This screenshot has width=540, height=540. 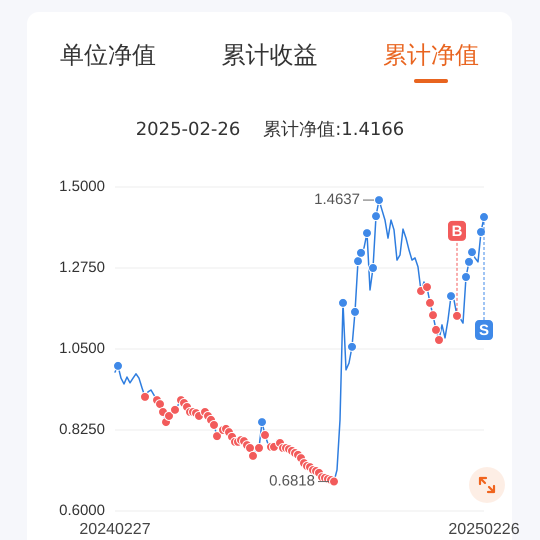 I want to click on annotation: 0.6818, so click(x=292, y=481).